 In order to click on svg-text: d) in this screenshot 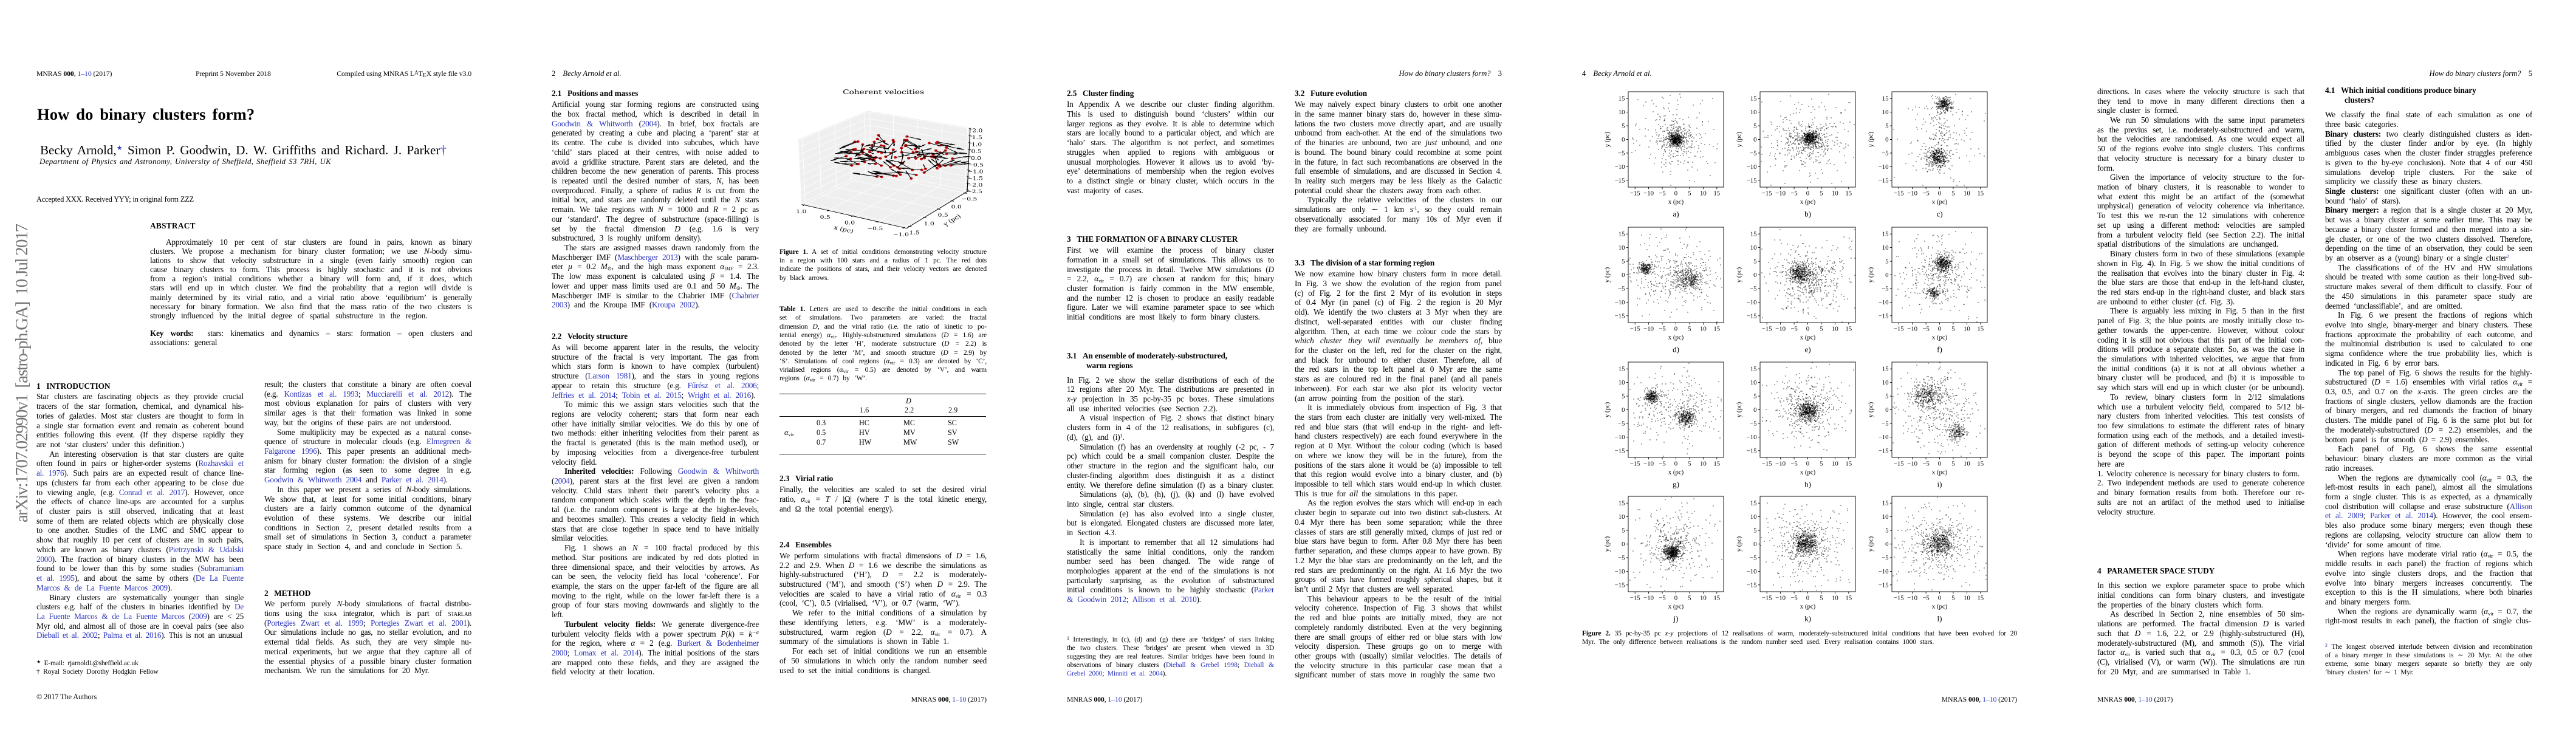, I will do `click(1676, 350)`.